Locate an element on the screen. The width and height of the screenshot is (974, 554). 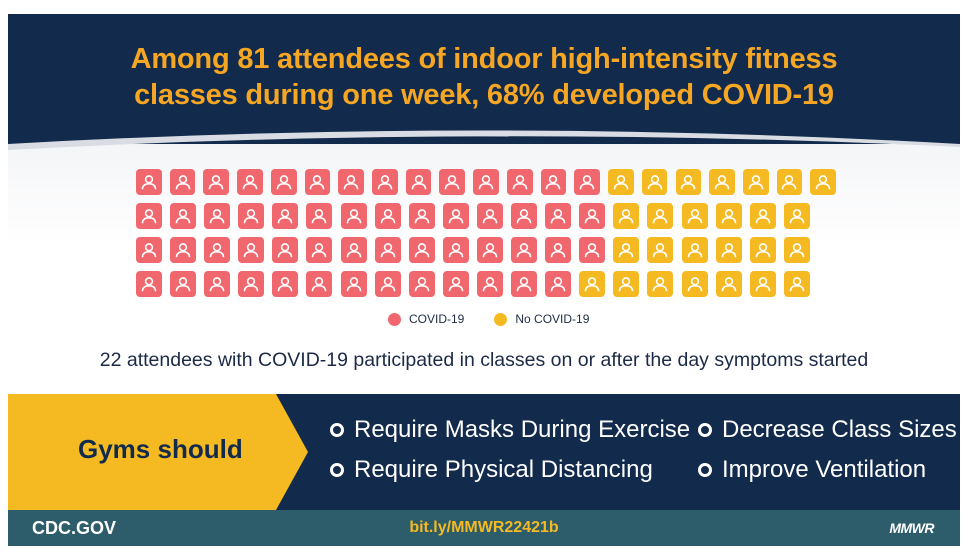
legend-item-covid: COVID-19 is located at coordinates (426, 319).